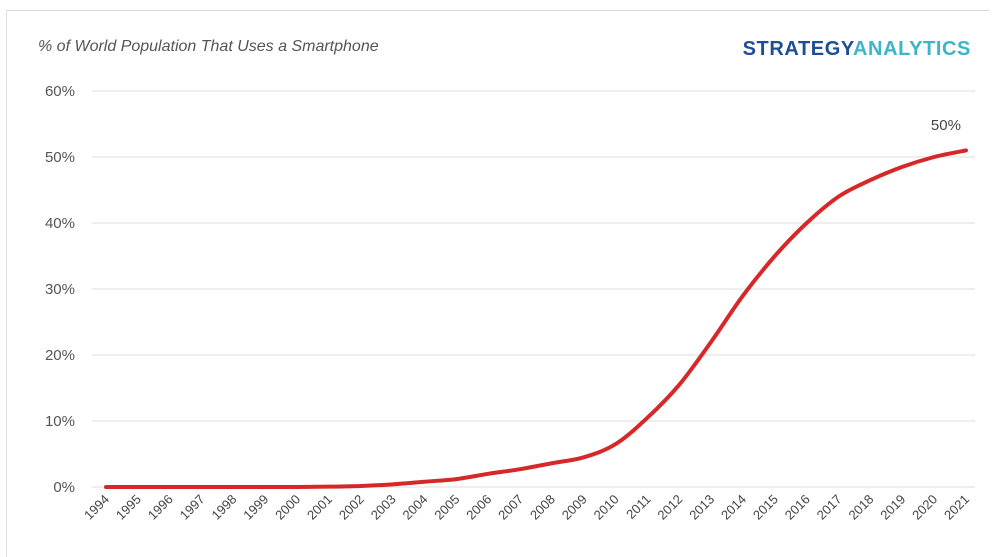 The width and height of the screenshot is (995, 557). Describe the element at coordinates (60, 223) in the screenshot. I see `y-tick-label: 40%` at that location.